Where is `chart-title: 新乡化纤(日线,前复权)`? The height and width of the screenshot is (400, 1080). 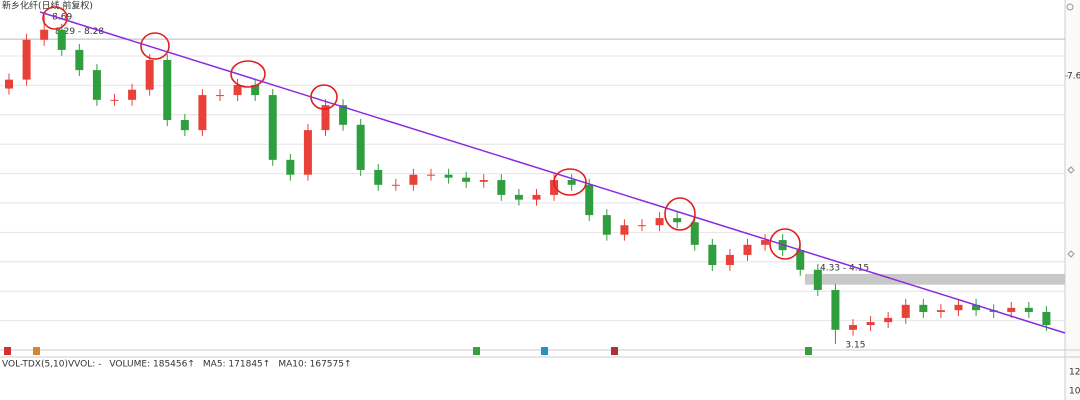 chart-title: 新乡化纤(日线,前复权) is located at coordinates (47, 6).